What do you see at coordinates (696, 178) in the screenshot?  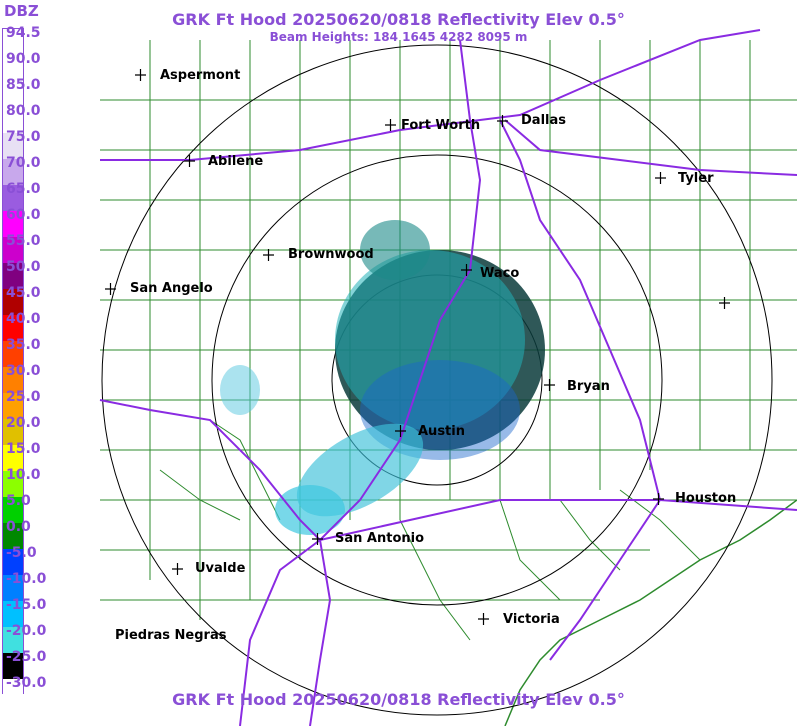 I see `city-label-tyler: Tyler` at bounding box center [696, 178].